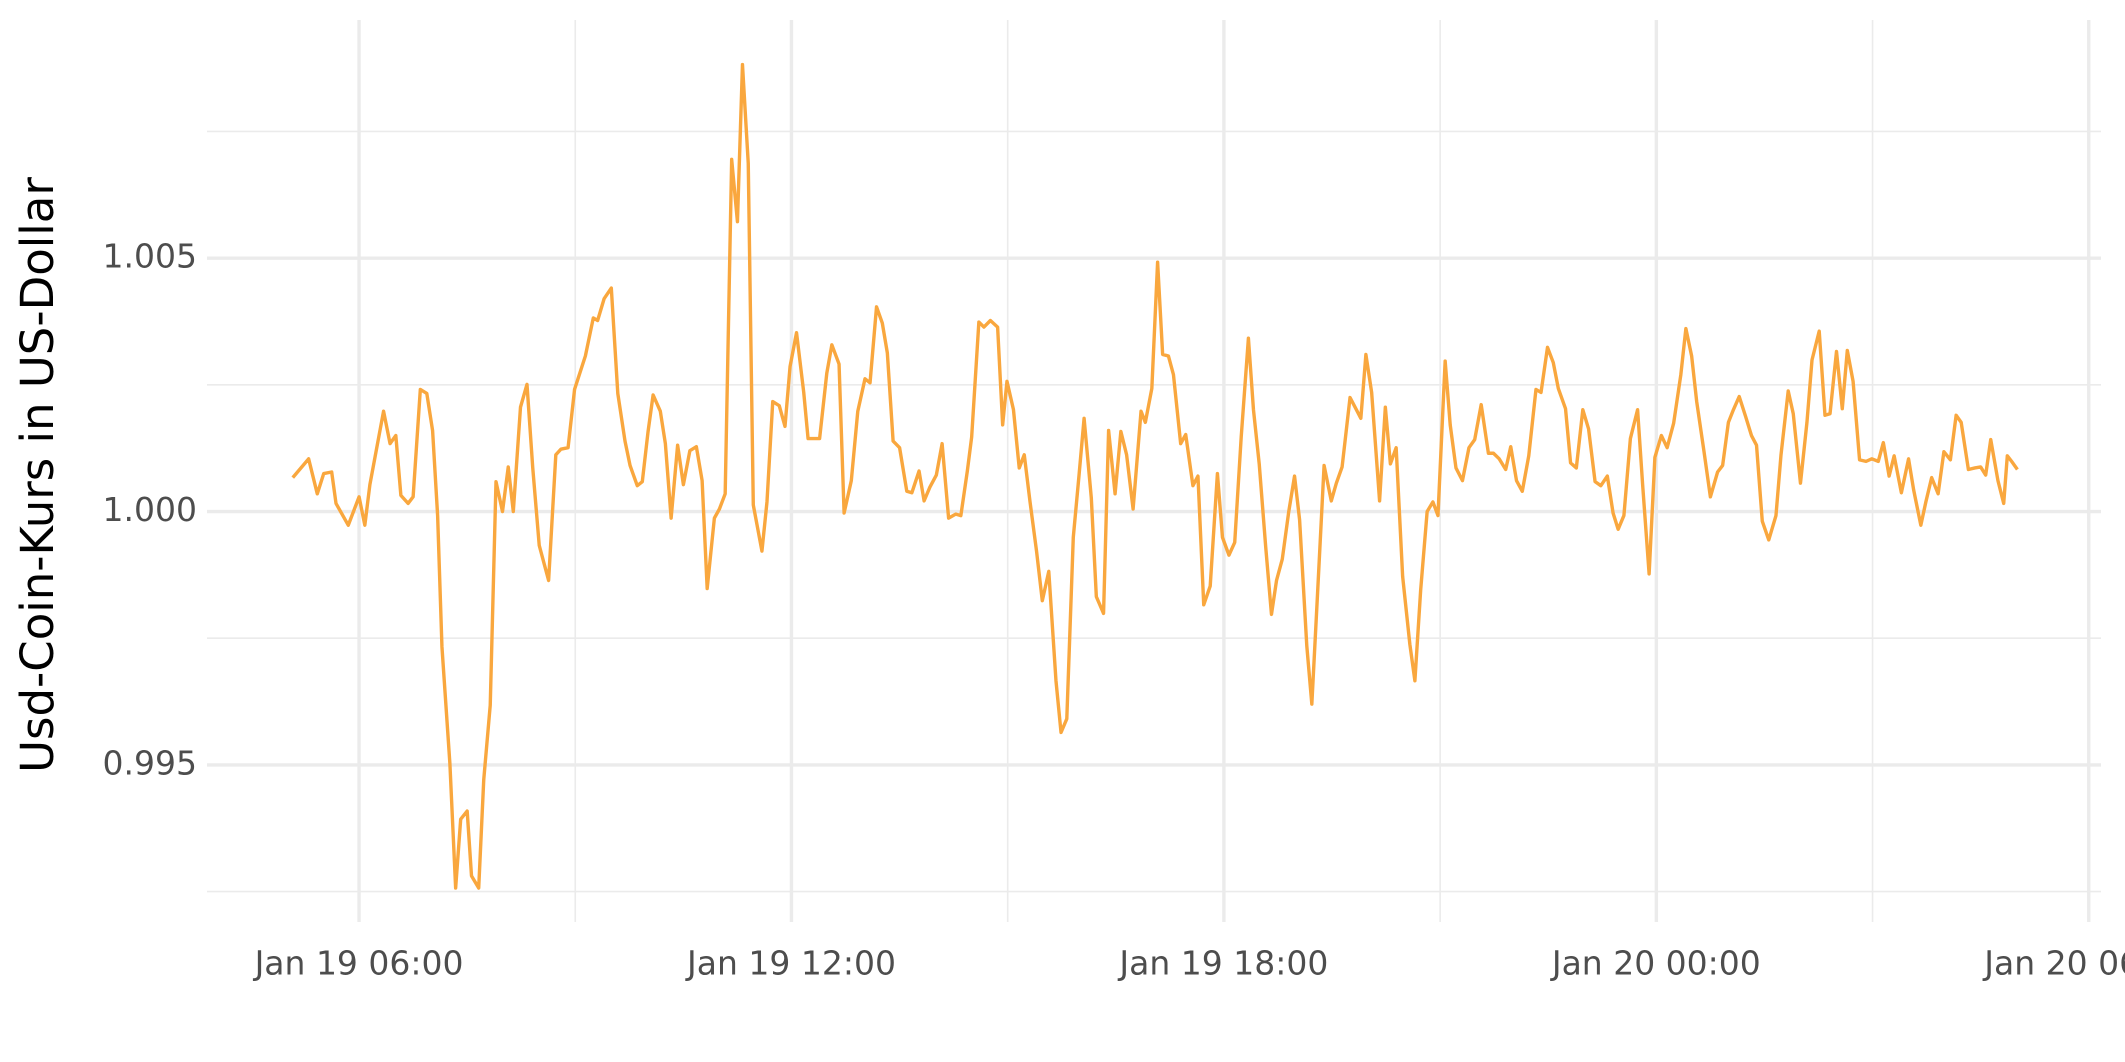 This screenshot has width=2125, height=1062. Describe the element at coordinates (150, 762) in the screenshot. I see `y-tick-label: 0.995` at that location.